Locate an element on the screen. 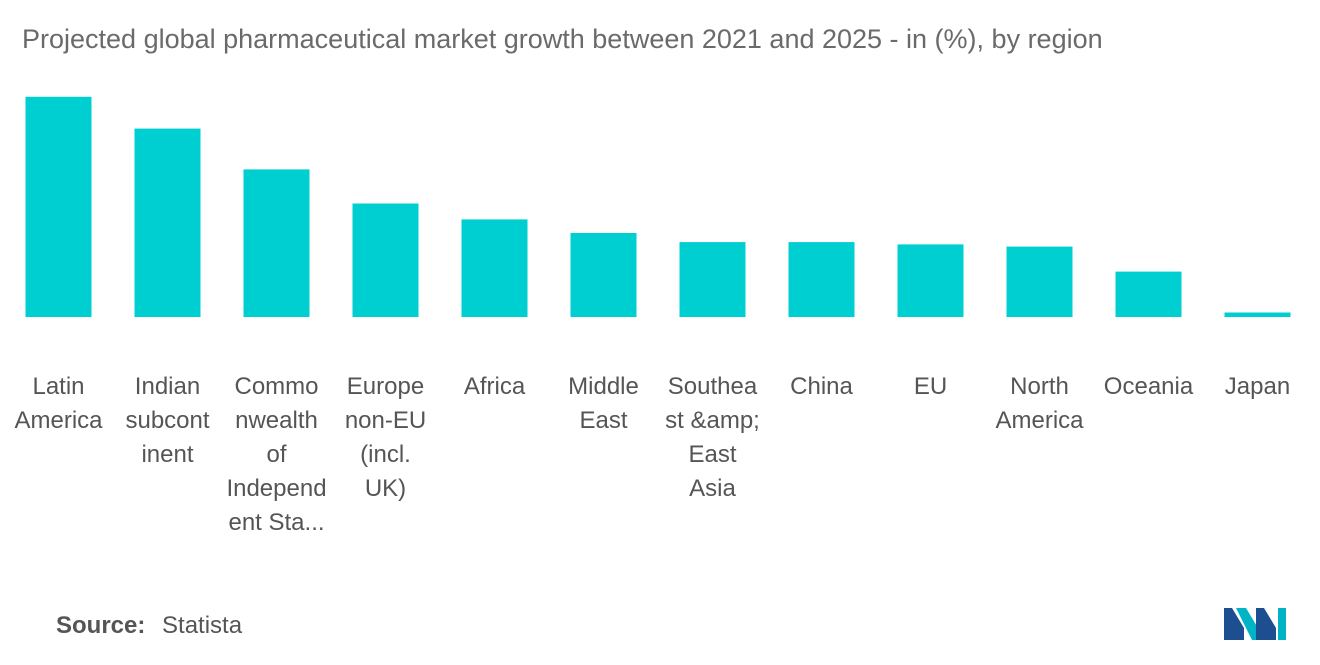 The image size is (1320, 665). category-label-5: Middle East is located at coordinates (603, 403).